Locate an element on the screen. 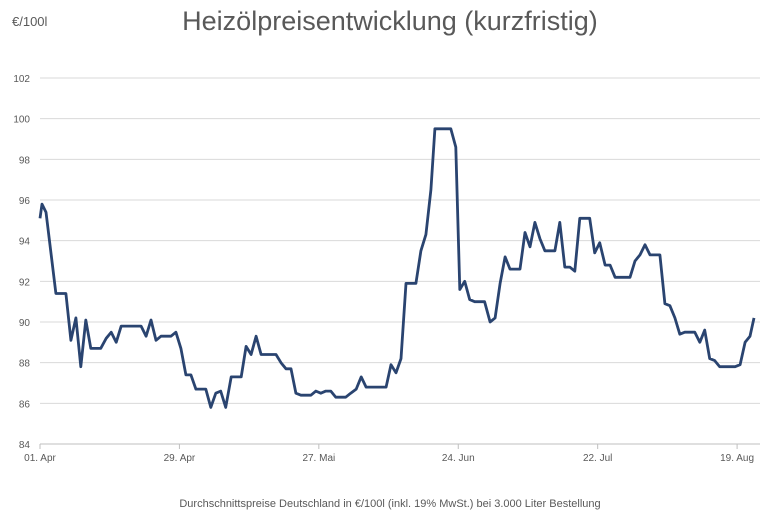 Image resolution: width=780 pixels, height=512 pixels. x-tick-label: 27. Mai is located at coordinates (318, 458).